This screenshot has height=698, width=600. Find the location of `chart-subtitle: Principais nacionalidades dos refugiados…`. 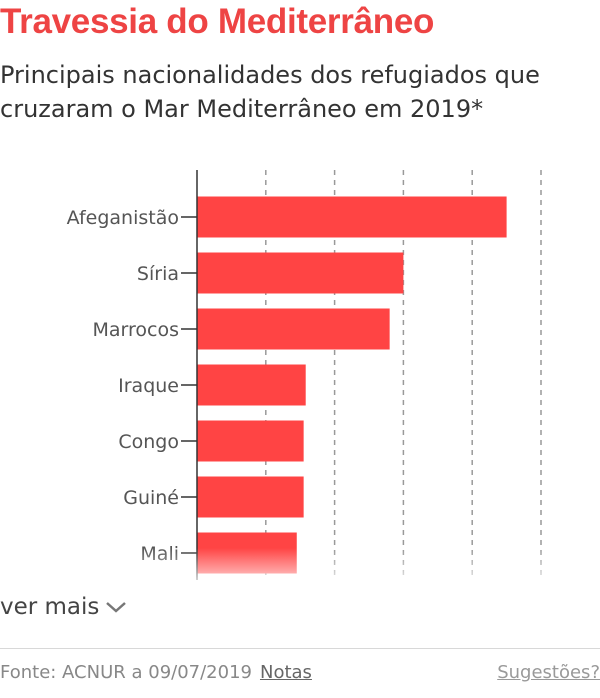

chart-subtitle: Principais nacionalidades dos refugiados… is located at coordinates (270, 92).